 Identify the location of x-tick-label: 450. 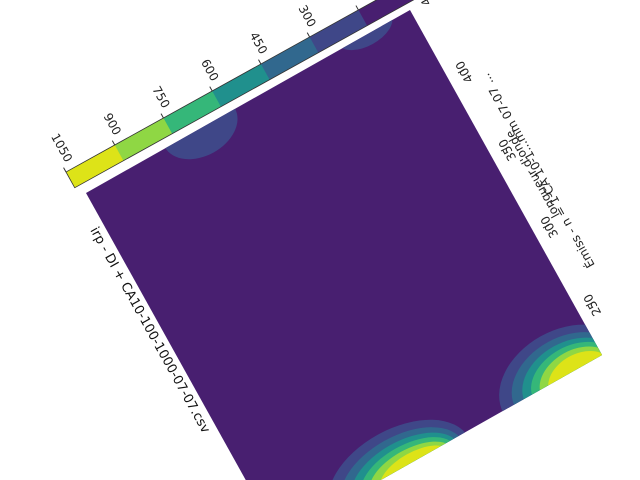
(422, 4).